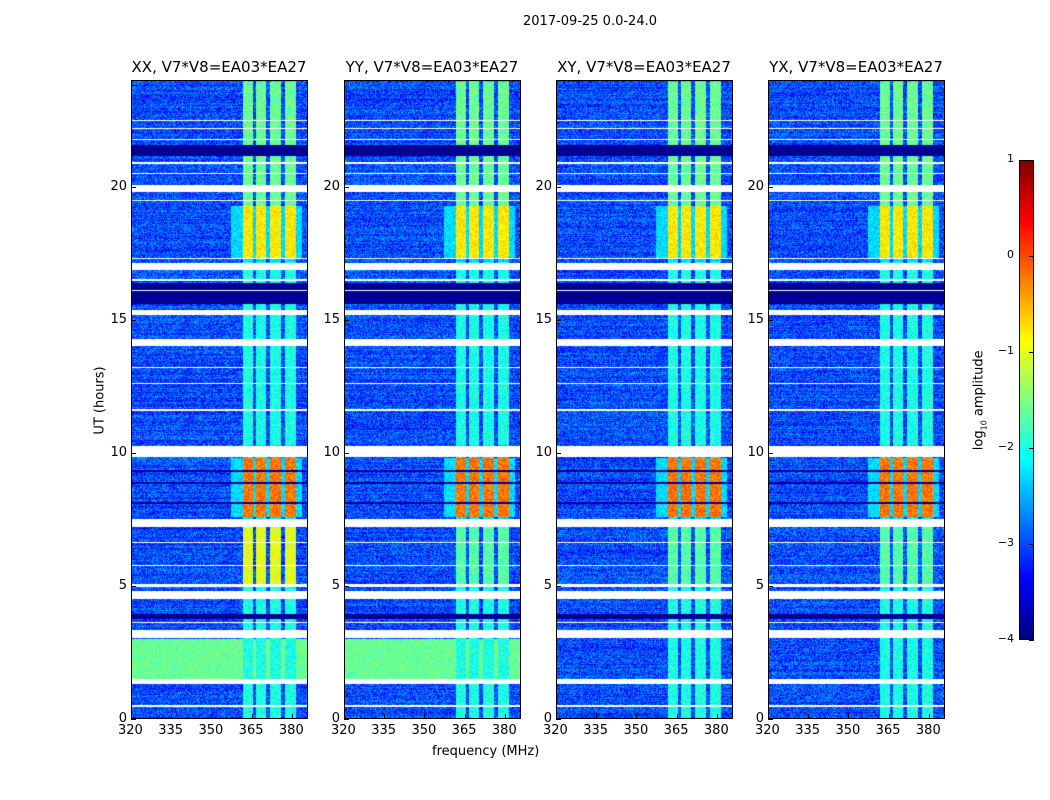 Image resolution: width=1050 pixels, height=800 pixels. Describe the element at coordinates (979, 440) in the screenshot. I see `colorbar-label-main: log` at that location.